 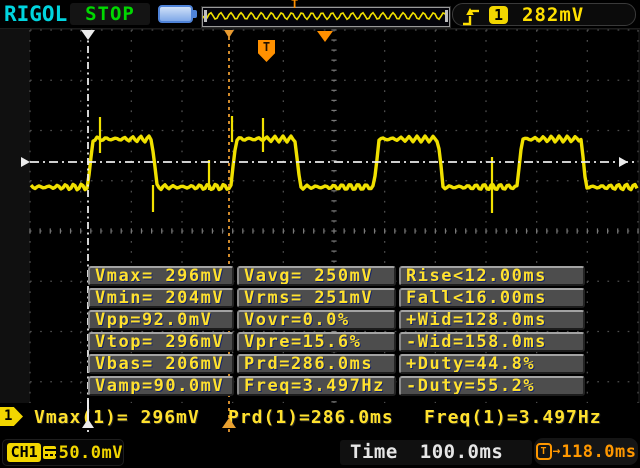 I want to click on measure-freq: Freq=3.497Hz, so click(x=316, y=386).